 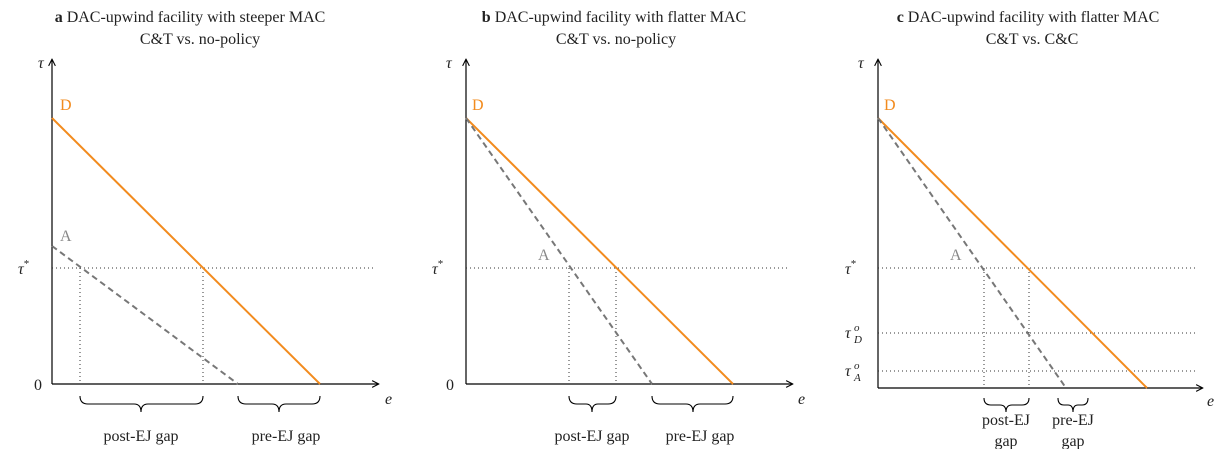 What do you see at coordinates (857, 378) in the screenshot?
I see `subscript: A` at bounding box center [857, 378].